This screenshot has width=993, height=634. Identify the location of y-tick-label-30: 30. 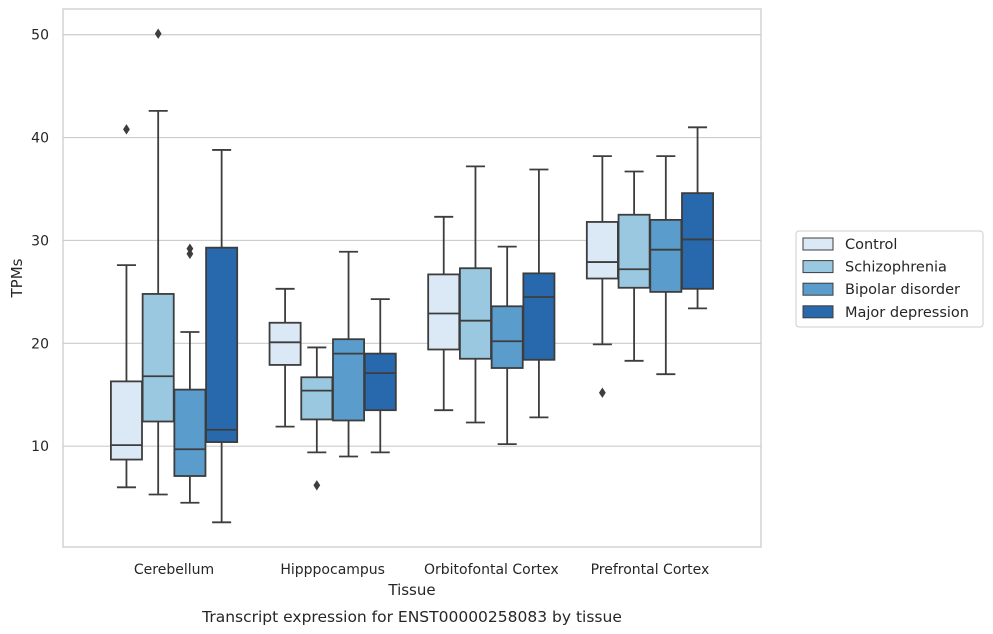
(40, 241).